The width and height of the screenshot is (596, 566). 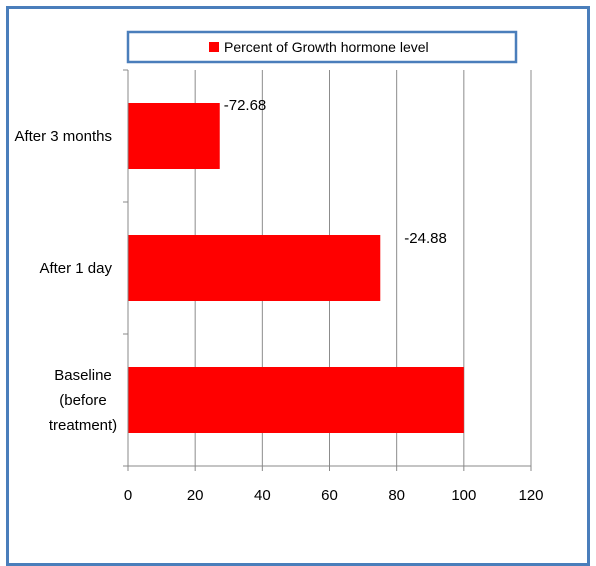 I want to click on x-tick-label: 0, so click(x=128, y=495).